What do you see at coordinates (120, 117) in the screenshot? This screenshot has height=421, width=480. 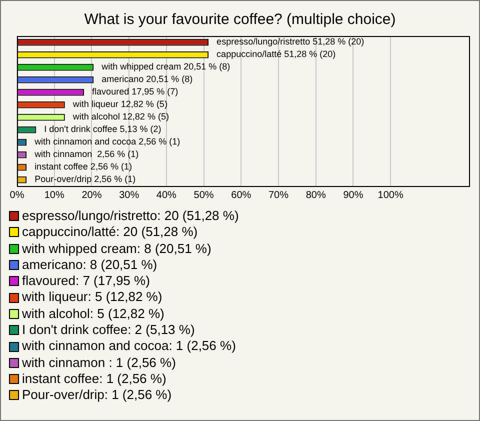 I see `category-label: with alcohol 12,82 % (5)` at bounding box center [120, 117].